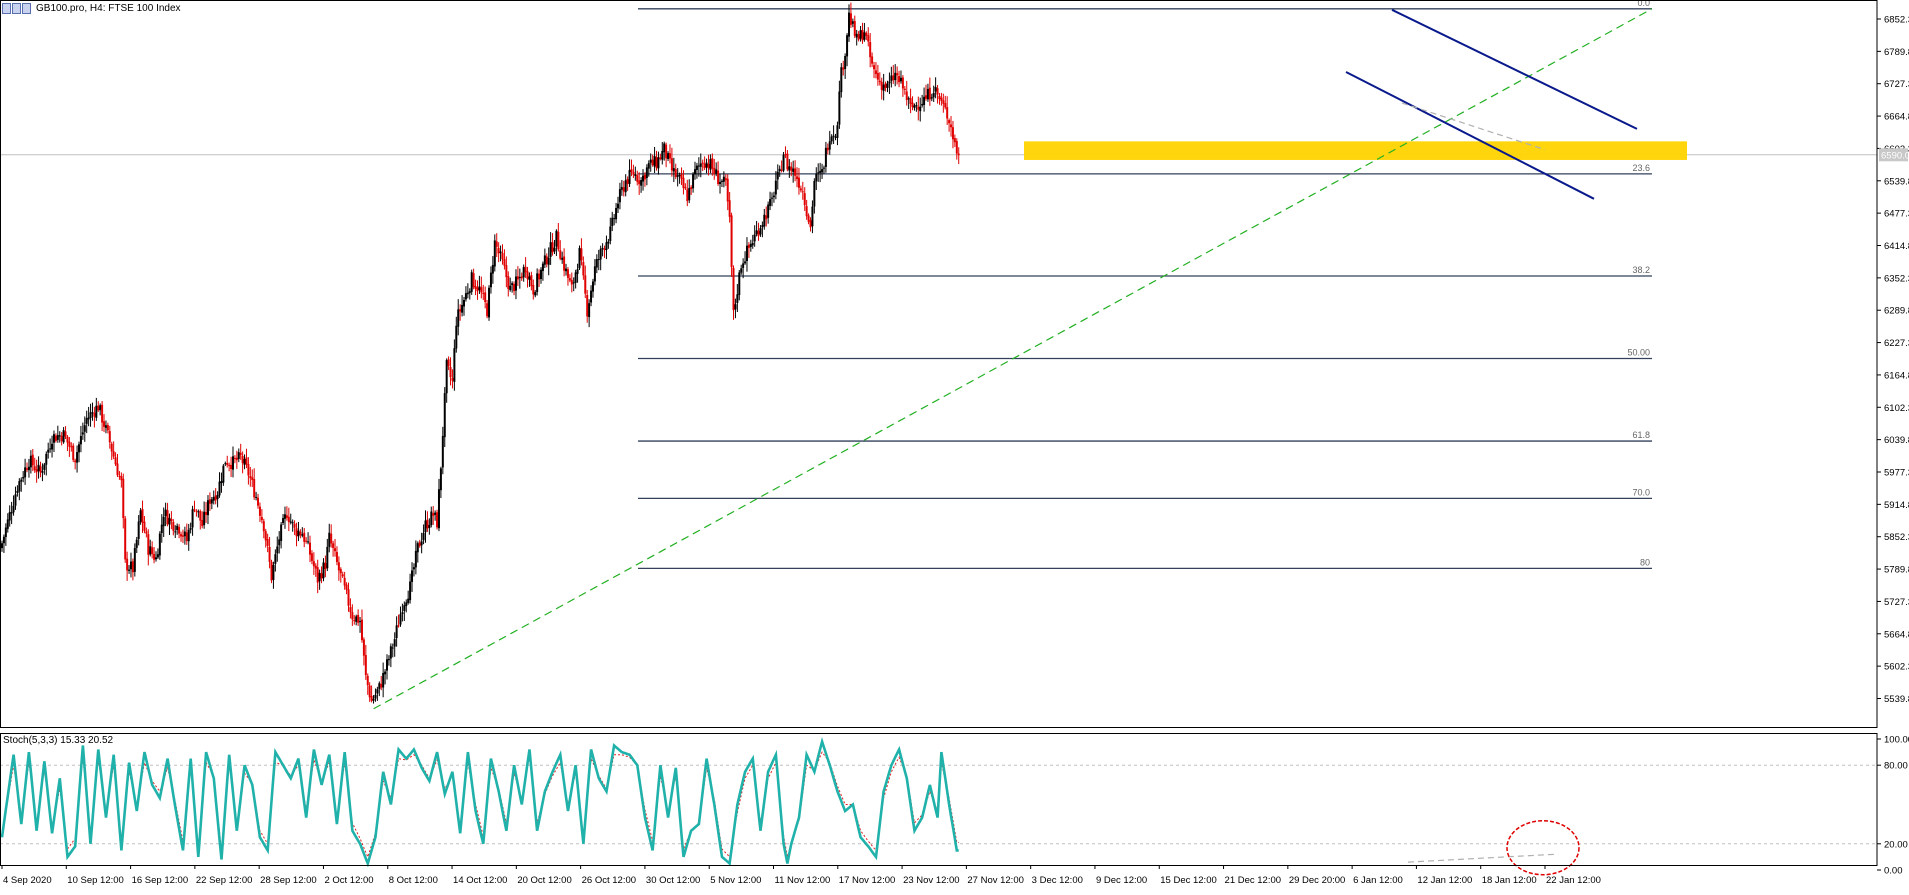  I want to click on time-axis-label: 8 Oct 12:00, so click(413, 880).